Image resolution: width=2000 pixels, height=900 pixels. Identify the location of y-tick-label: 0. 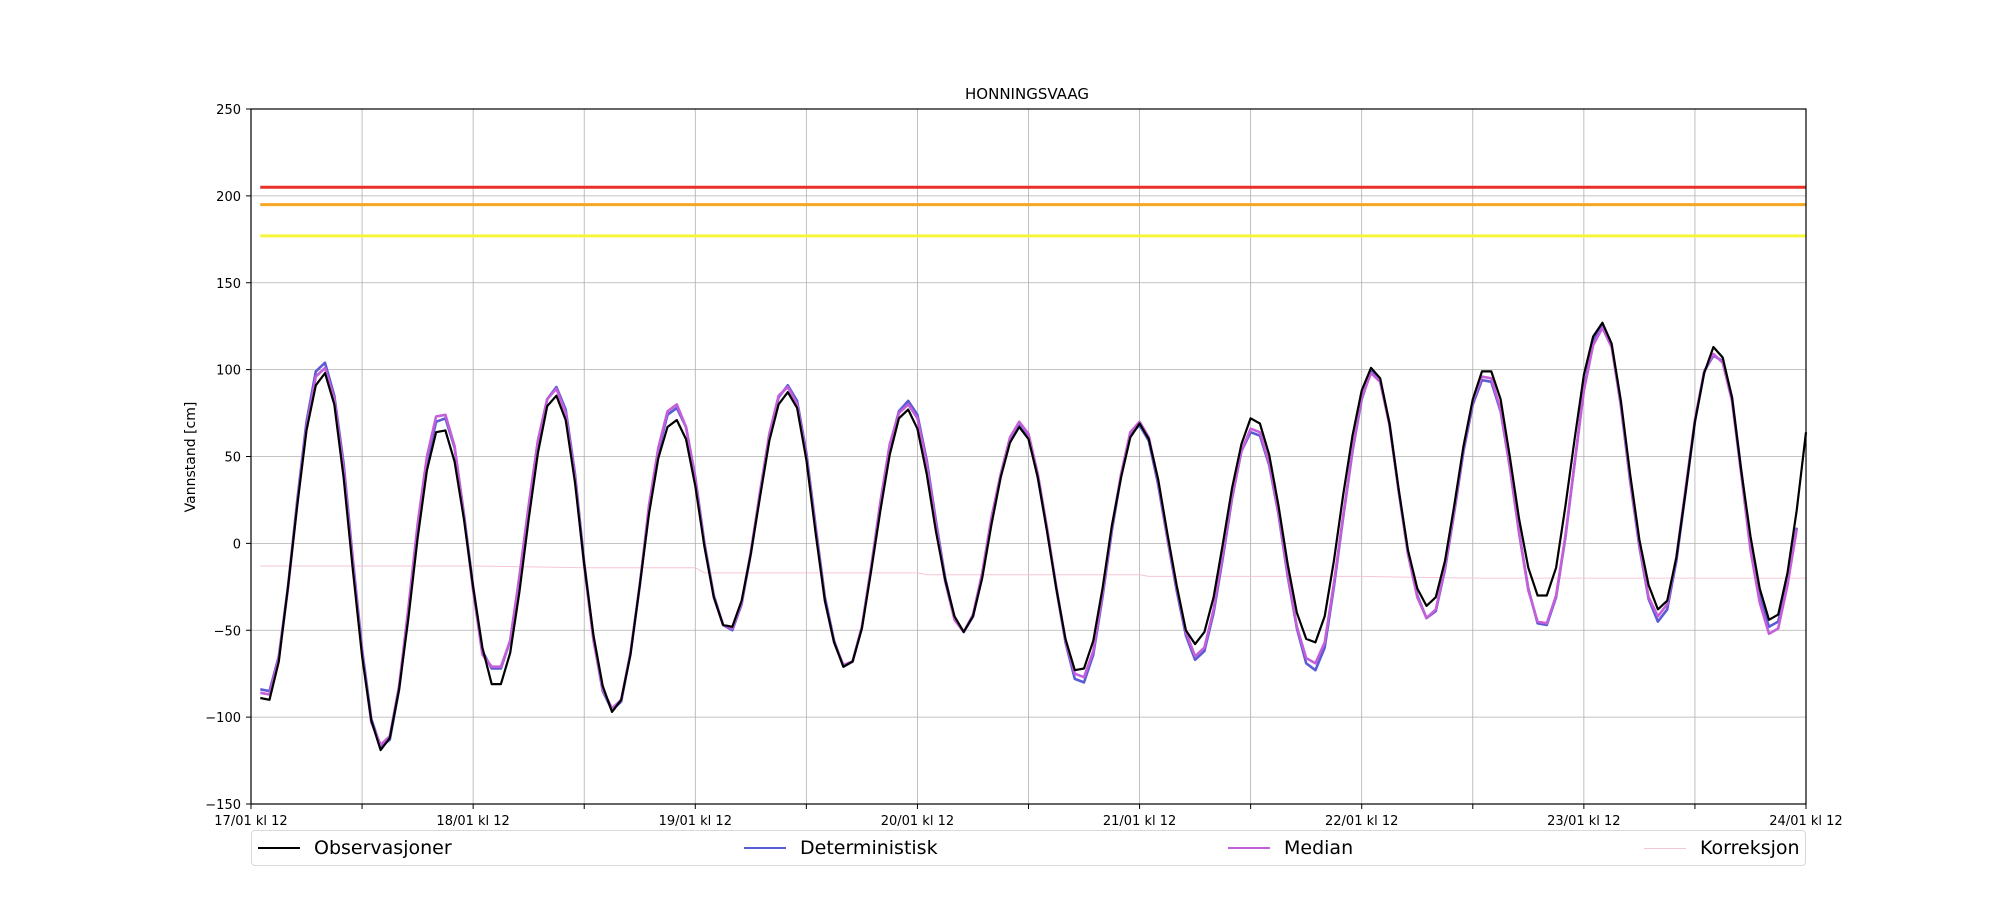
(237, 544).